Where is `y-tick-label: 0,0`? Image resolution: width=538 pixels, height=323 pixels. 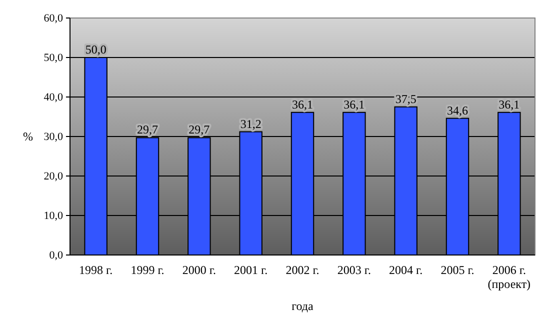
y-tick-label: 0,0 is located at coordinates (56, 256).